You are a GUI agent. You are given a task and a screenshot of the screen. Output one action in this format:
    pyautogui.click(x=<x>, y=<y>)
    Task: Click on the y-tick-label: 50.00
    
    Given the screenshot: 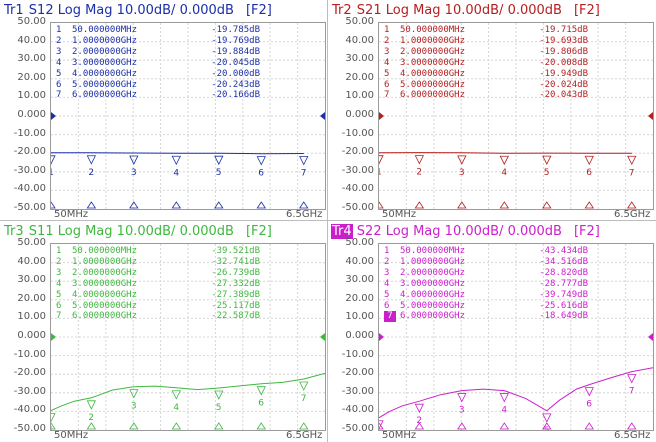 What is the action you would take?
    pyautogui.click(x=31, y=242)
    